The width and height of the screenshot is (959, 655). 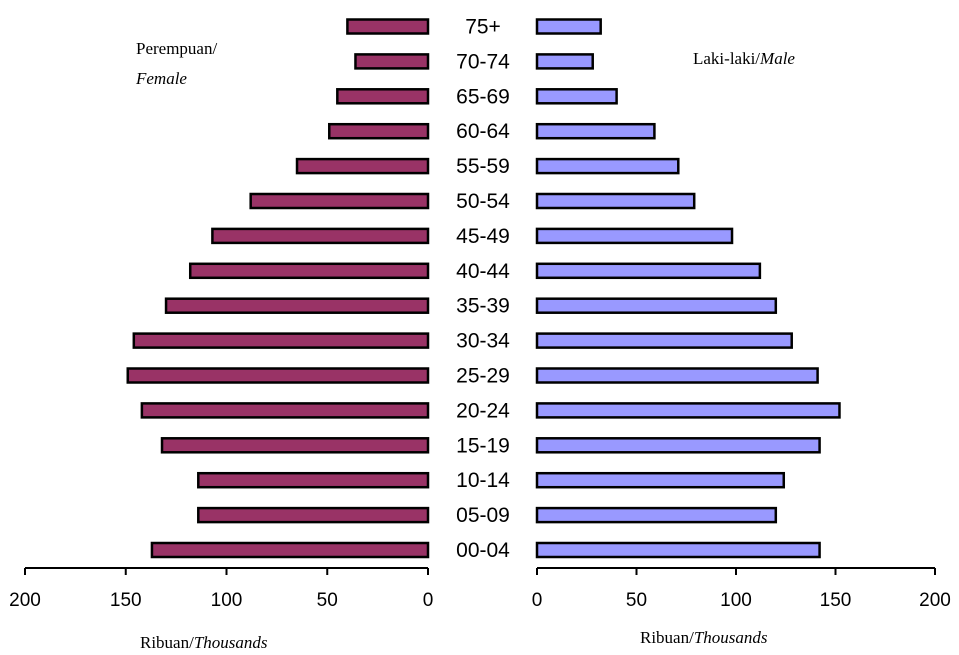 What do you see at coordinates (483, 550) in the screenshot?
I see `age-label: 00-04` at bounding box center [483, 550].